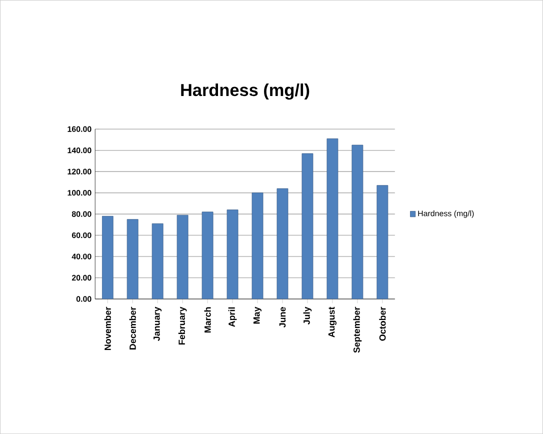 This screenshot has width=543, height=434. Describe the element at coordinates (382, 323) in the screenshot. I see `x-tick-label: October` at that location.